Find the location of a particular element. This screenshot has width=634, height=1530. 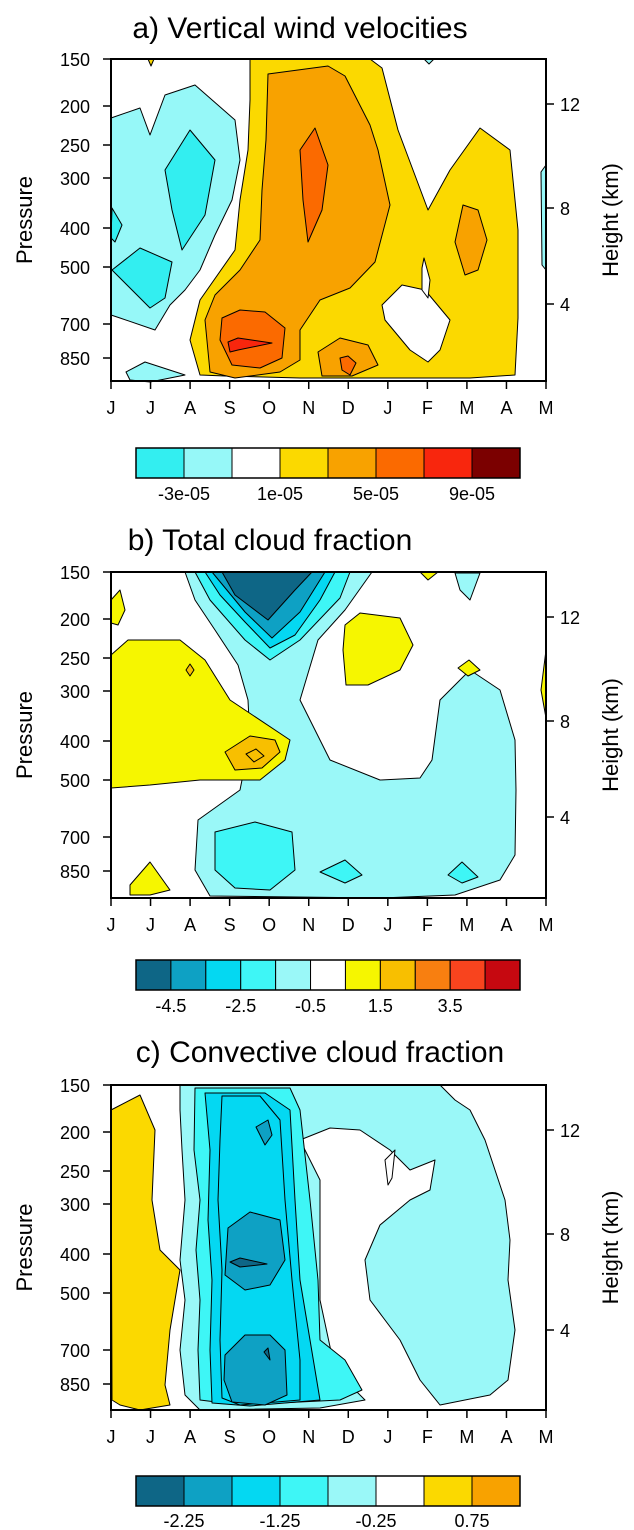

colorbar-label: -0.25 is located at coordinates (375, 1520).